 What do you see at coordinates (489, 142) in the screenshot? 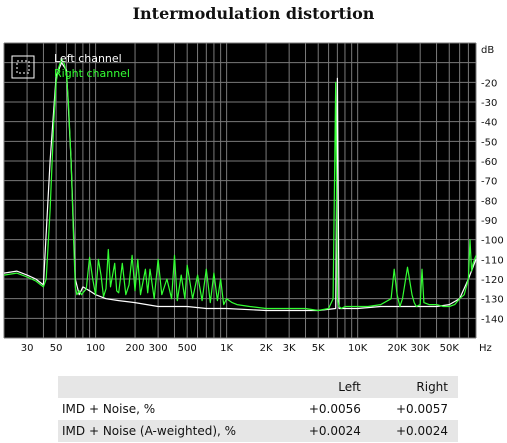
I see `y-tick-label: -50` at bounding box center [489, 142].